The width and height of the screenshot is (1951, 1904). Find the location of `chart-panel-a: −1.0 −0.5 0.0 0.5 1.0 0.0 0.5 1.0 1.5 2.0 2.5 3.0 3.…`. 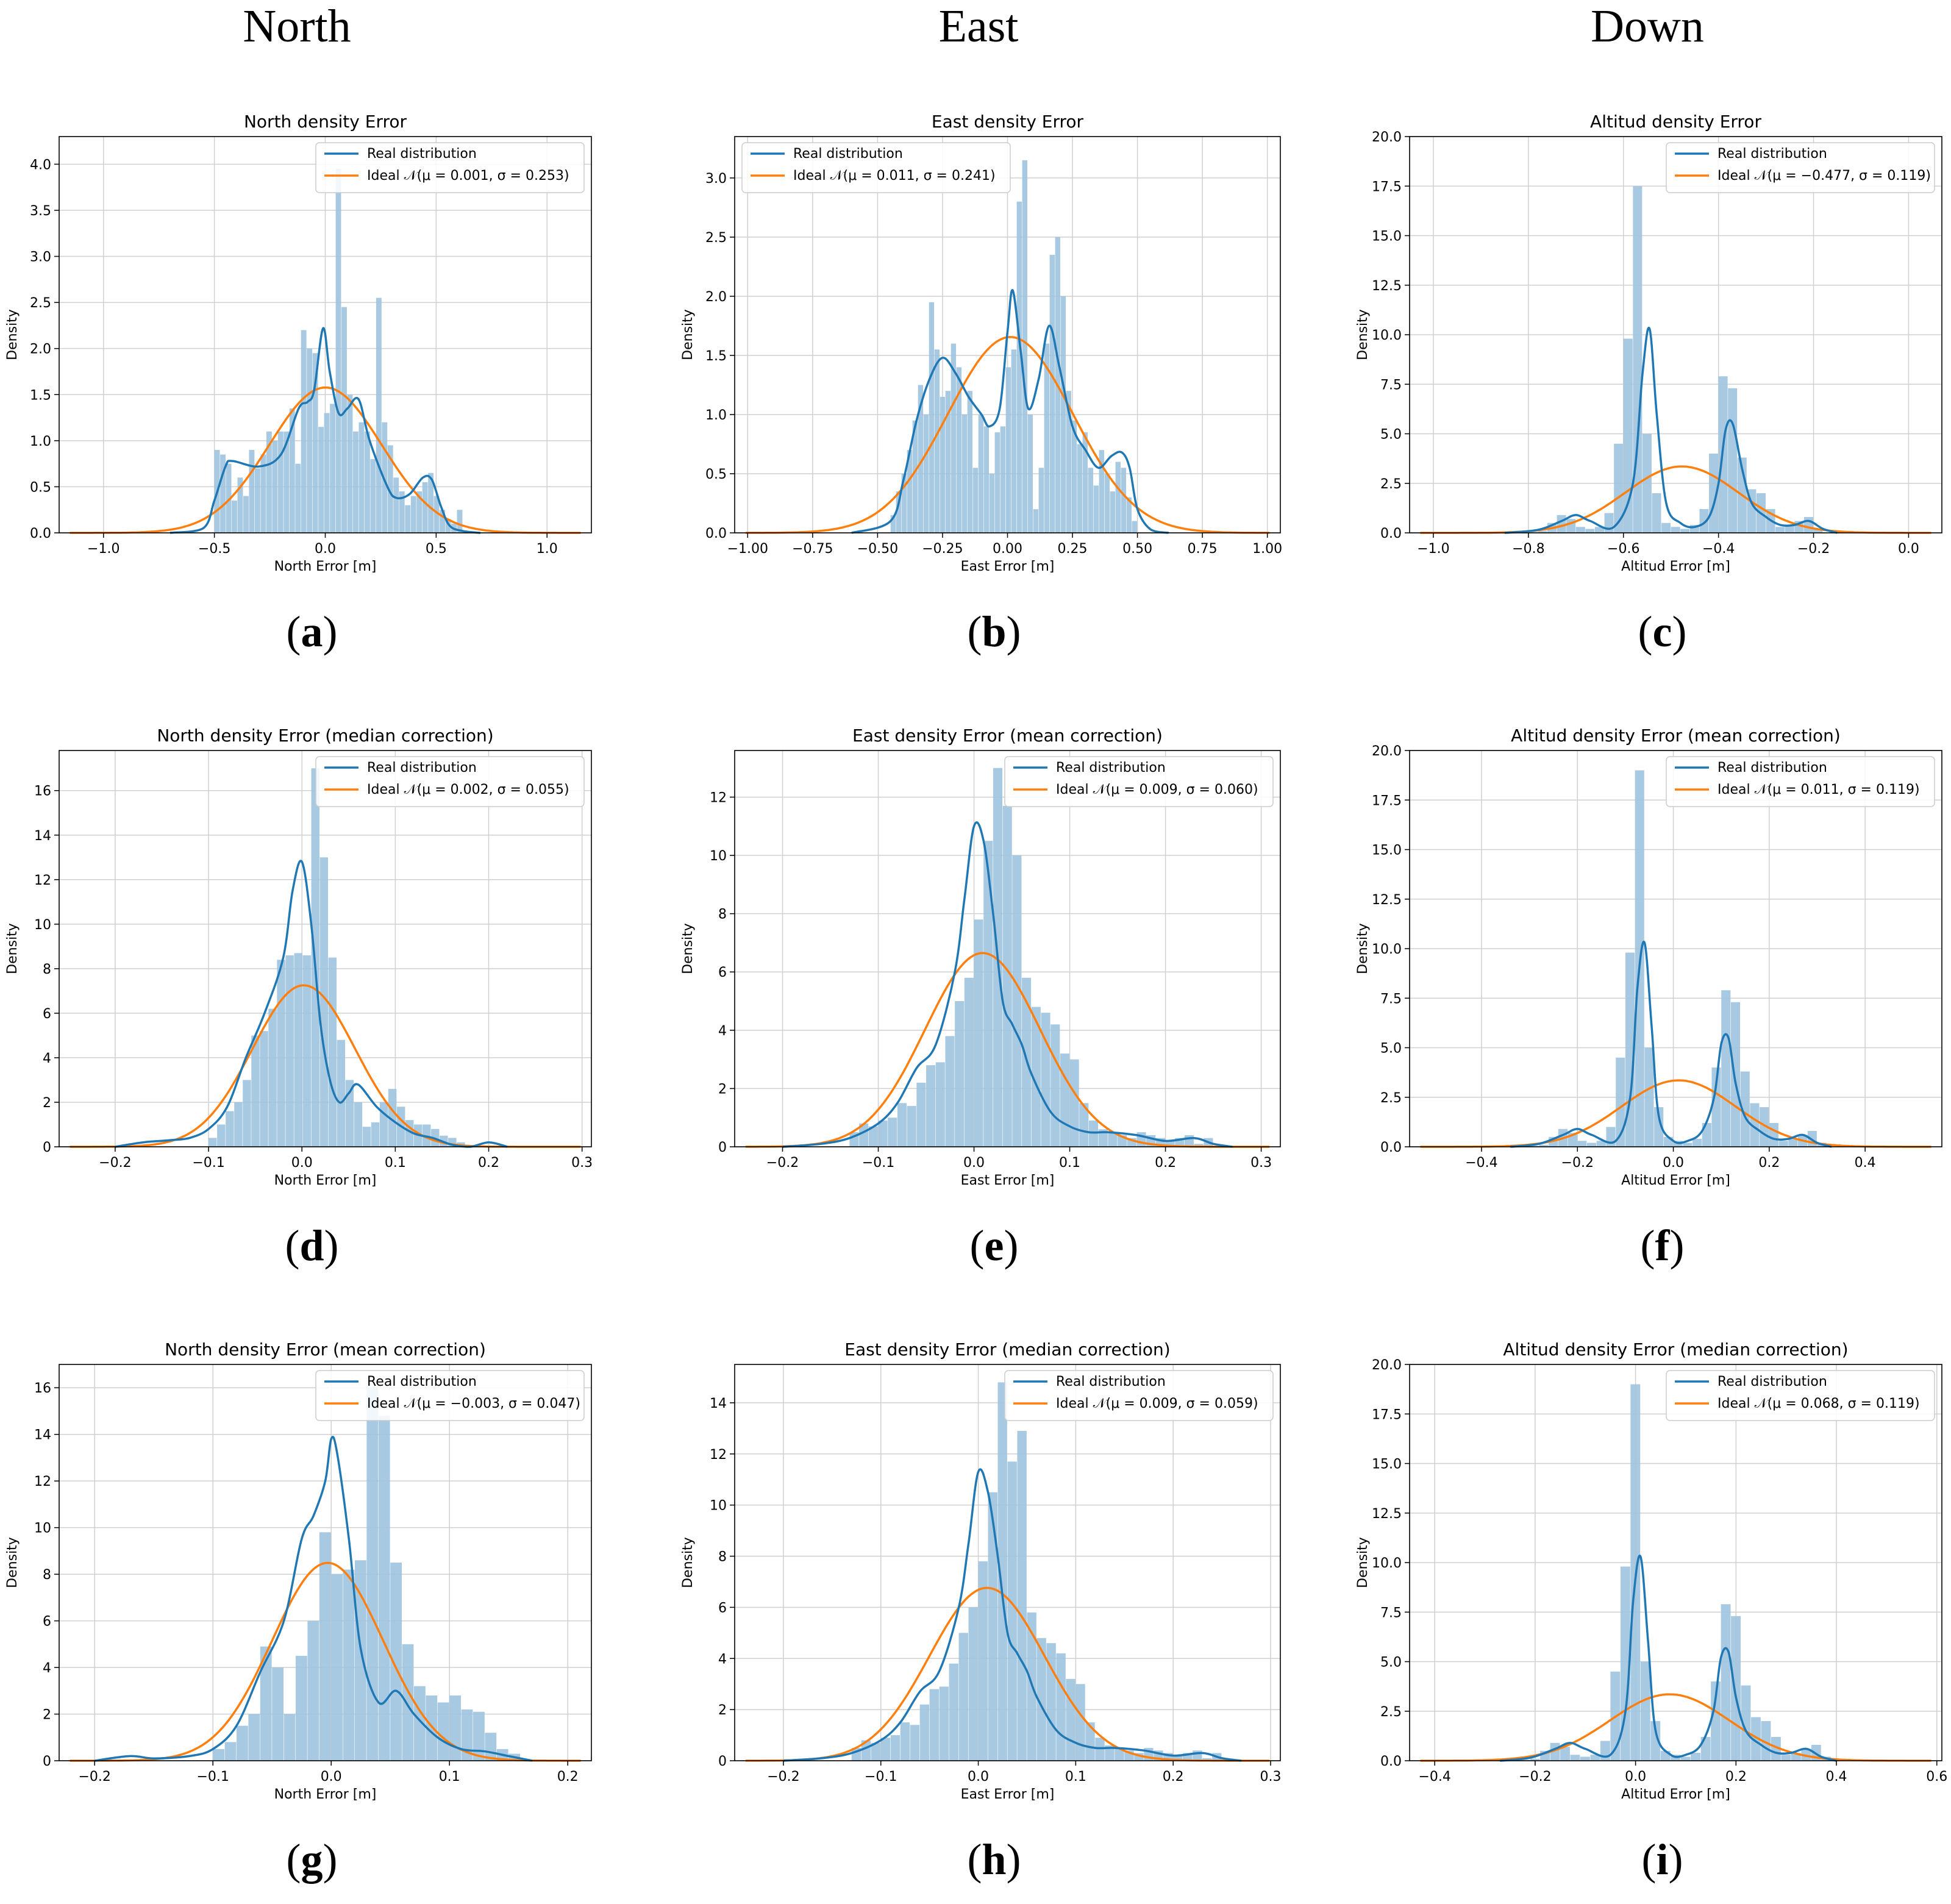

chart-panel-a: −1.0 −0.5 0.0 0.5 1.0 0.0 0.5 1.0 1.5 2.0 2.5 3.0 3.… is located at coordinates (299, 384).